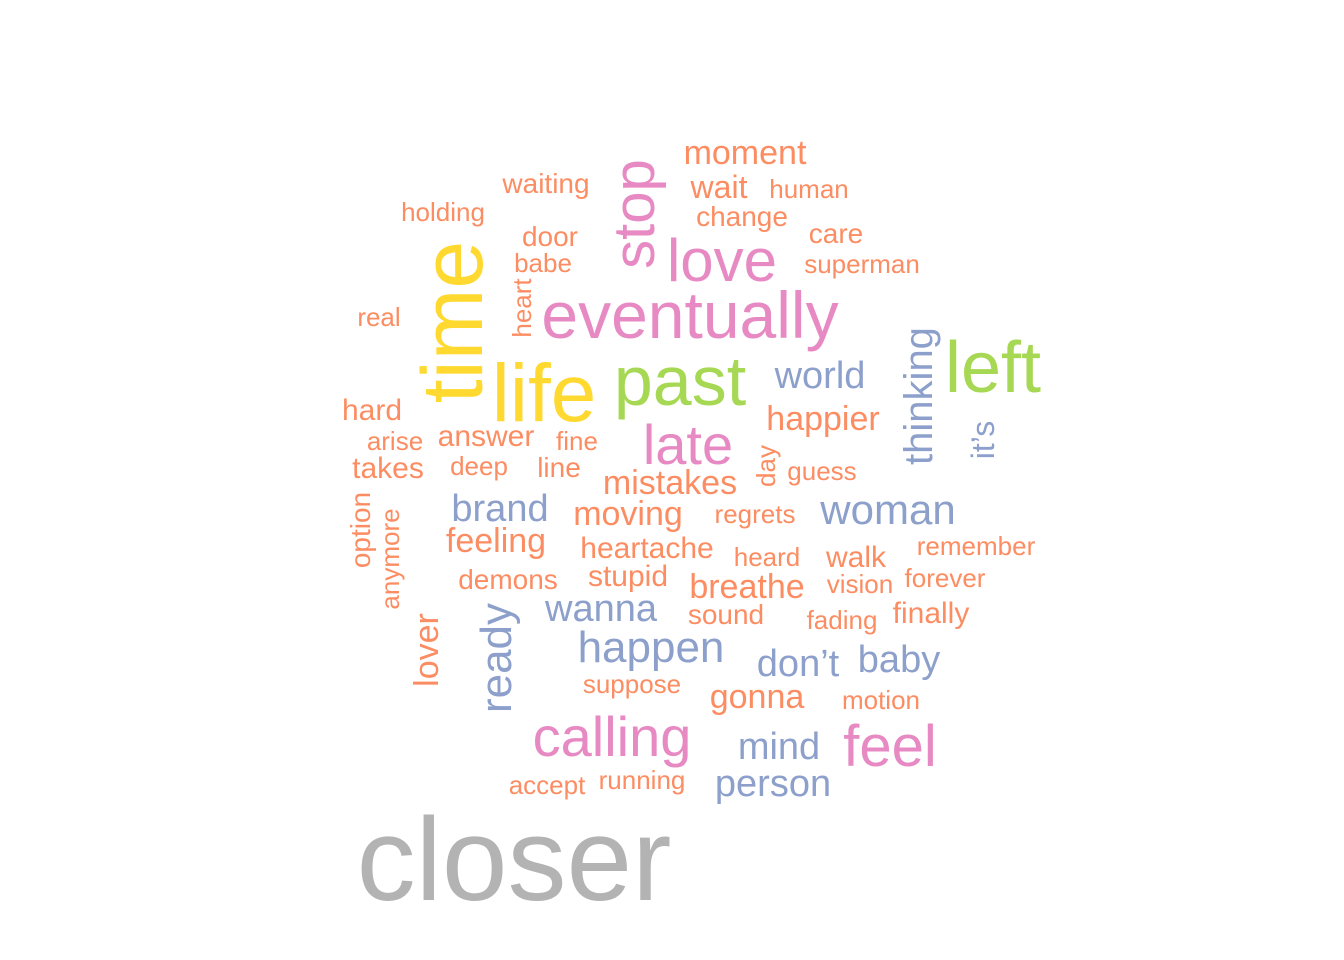 This screenshot has height=960, width=1344. Describe the element at coordinates (499, 509) in the screenshot. I see `word-brand: brand` at that location.